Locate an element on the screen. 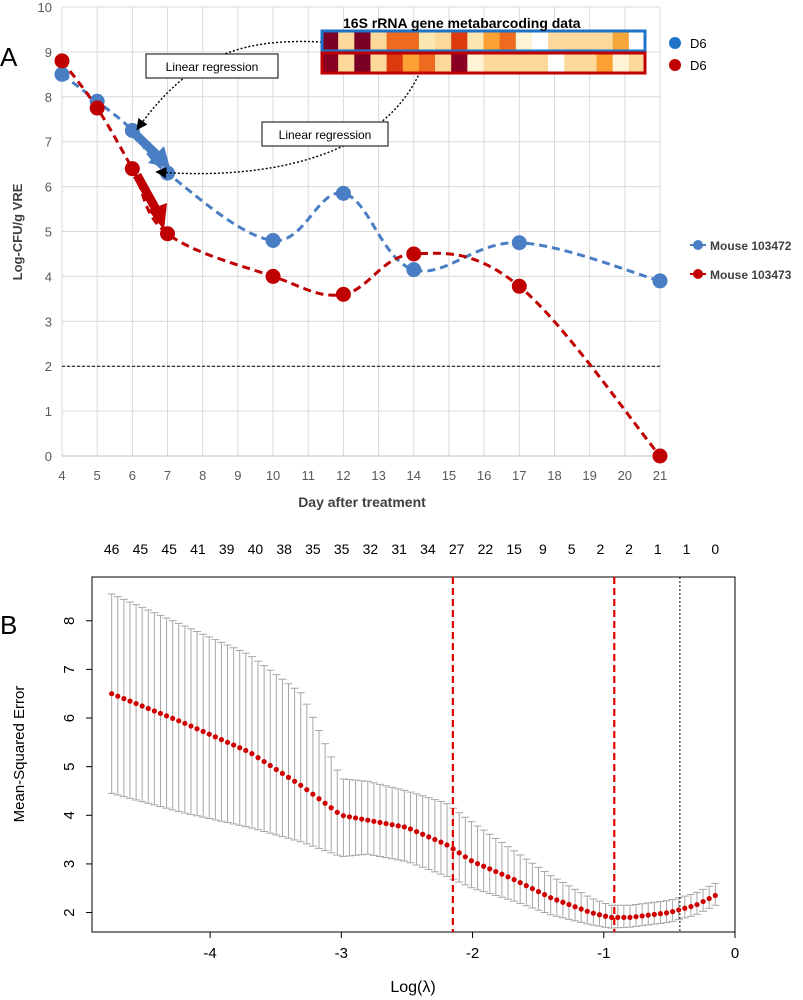 This screenshot has height=1000, width=803. y-tick-label: 7 is located at coordinates (69, 669).